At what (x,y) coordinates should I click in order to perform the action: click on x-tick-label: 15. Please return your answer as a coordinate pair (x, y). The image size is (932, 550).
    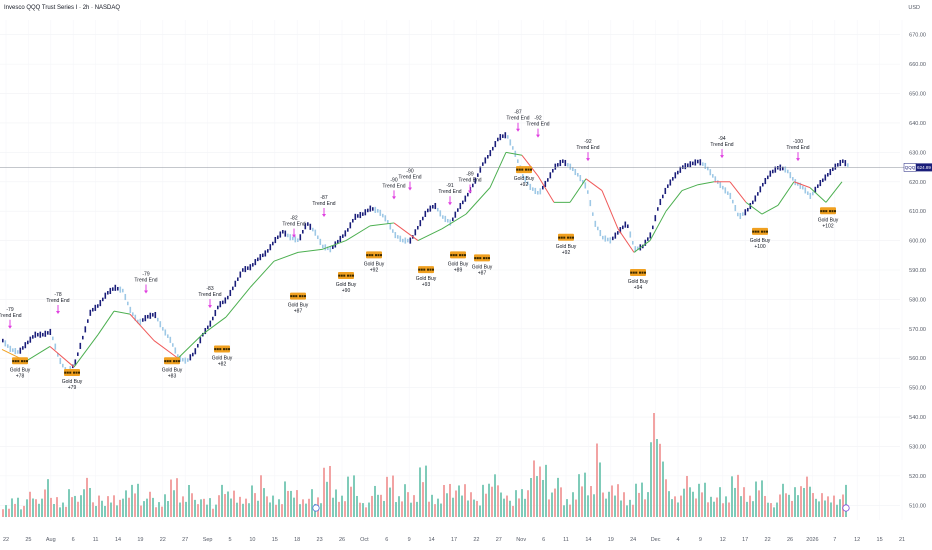
    Looking at the image, I should click on (880, 540).